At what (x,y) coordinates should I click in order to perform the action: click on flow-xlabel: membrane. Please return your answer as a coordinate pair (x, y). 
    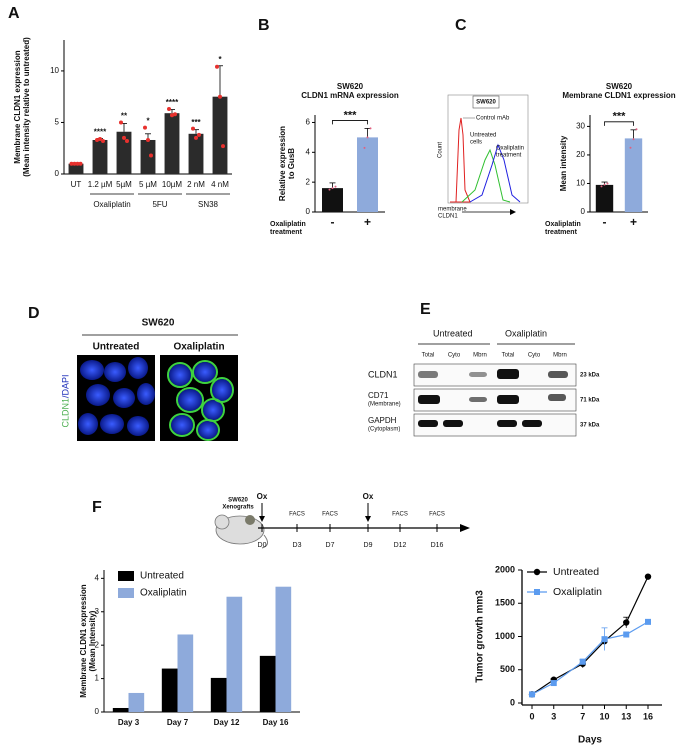
    Looking at the image, I should click on (452, 210).